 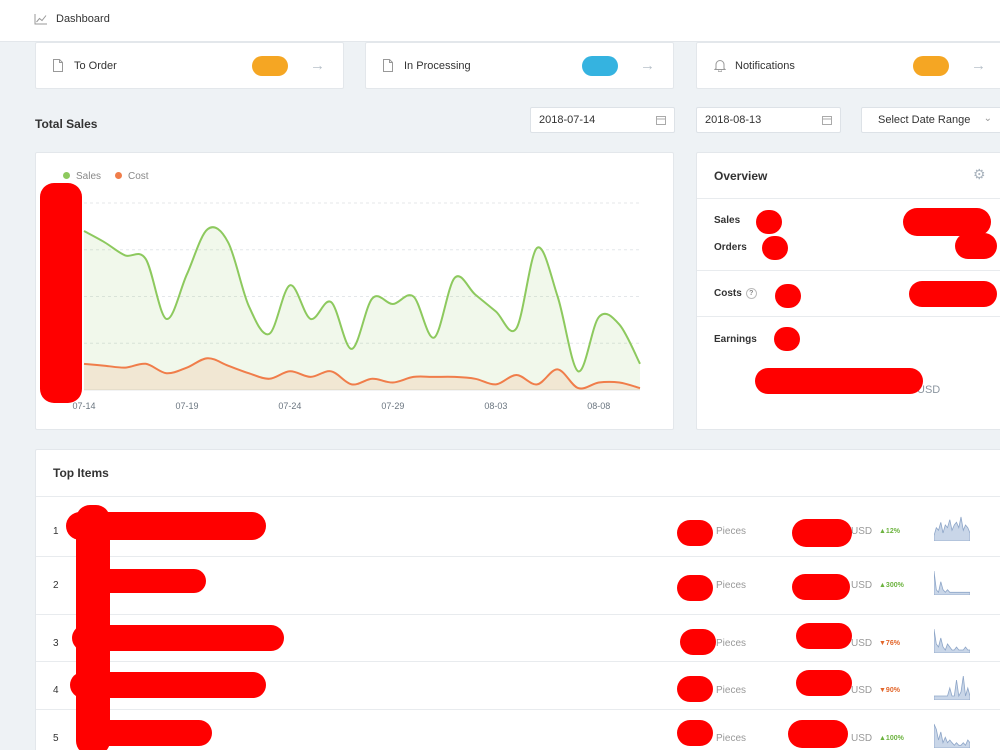 What do you see at coordinates (889, 531) in the screenshot?
I see `item-change: ▲12%` at bounding box center [889, 531].